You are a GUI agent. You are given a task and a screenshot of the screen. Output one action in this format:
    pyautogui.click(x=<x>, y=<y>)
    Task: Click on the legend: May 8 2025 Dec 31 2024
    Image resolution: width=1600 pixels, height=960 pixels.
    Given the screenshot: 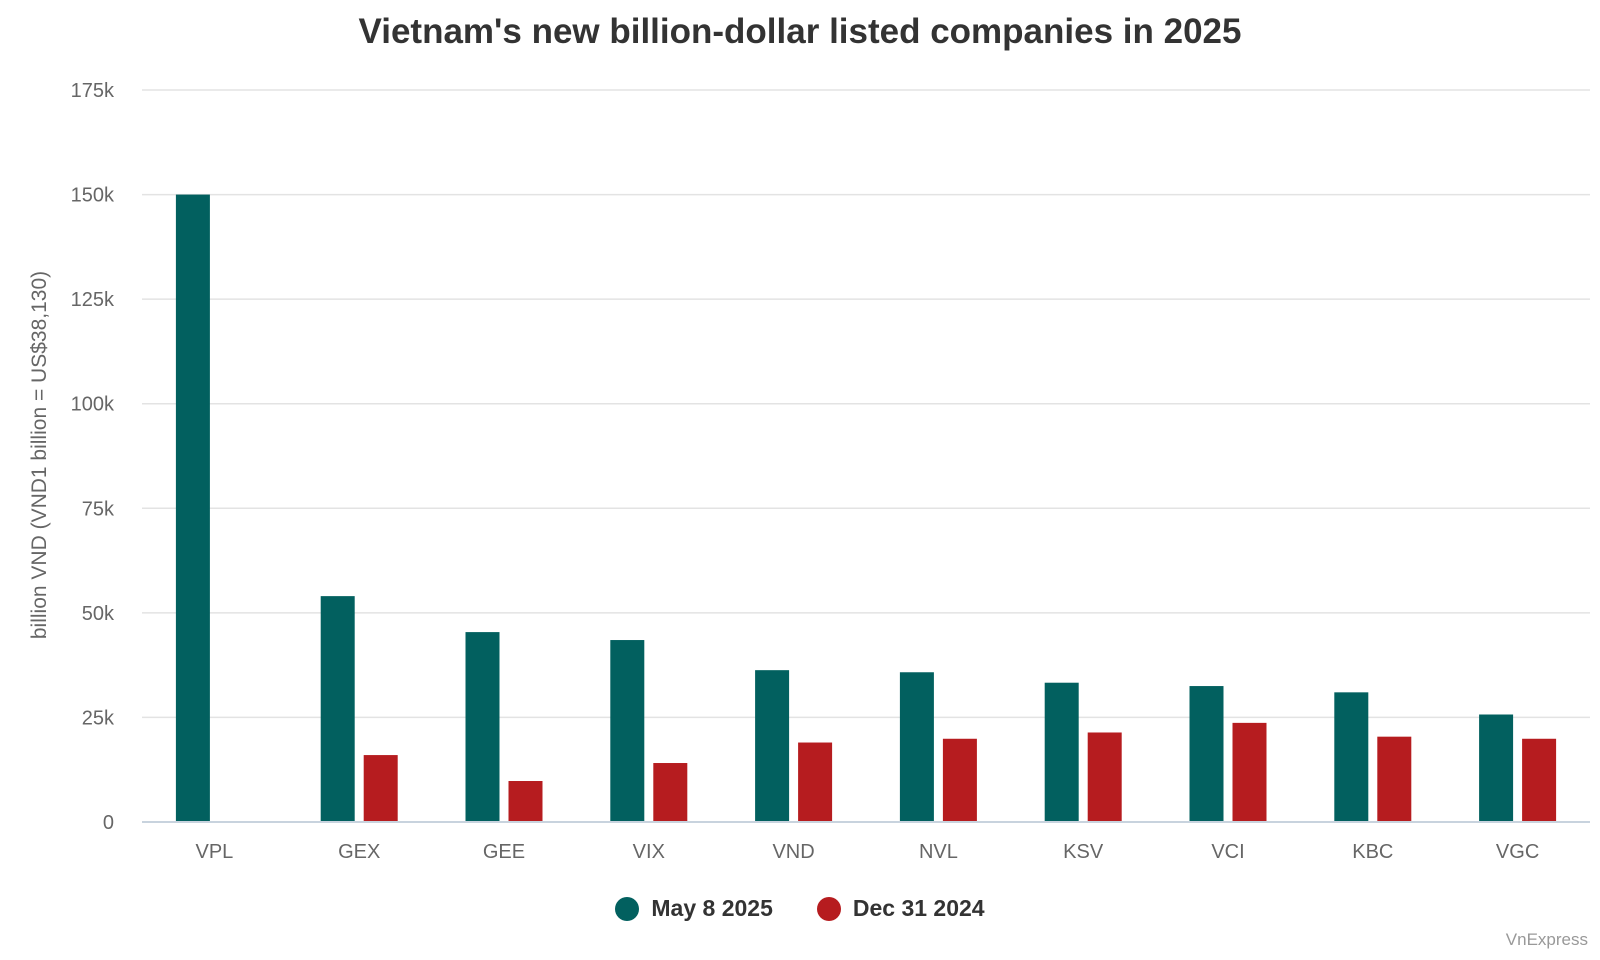 What is the action you would take?
    pyautogui.click(x=800, y=908)
    